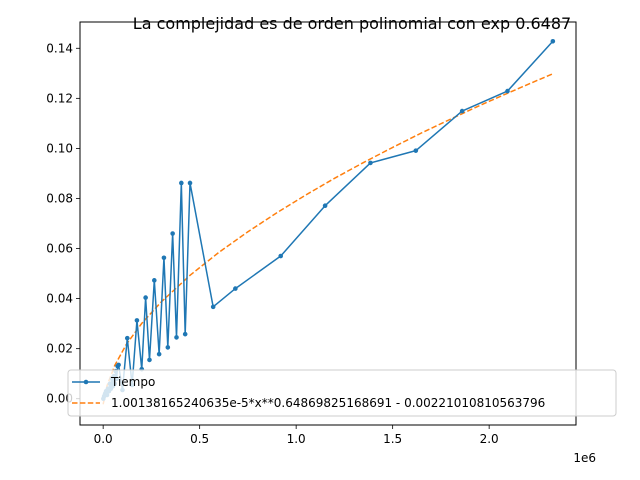 The image size is (640, 480). What do you see at coordinates (132, 382) in the screenshot?
I see `legend-label-tiempo: Tiempo` at bounding box center [132, 382].